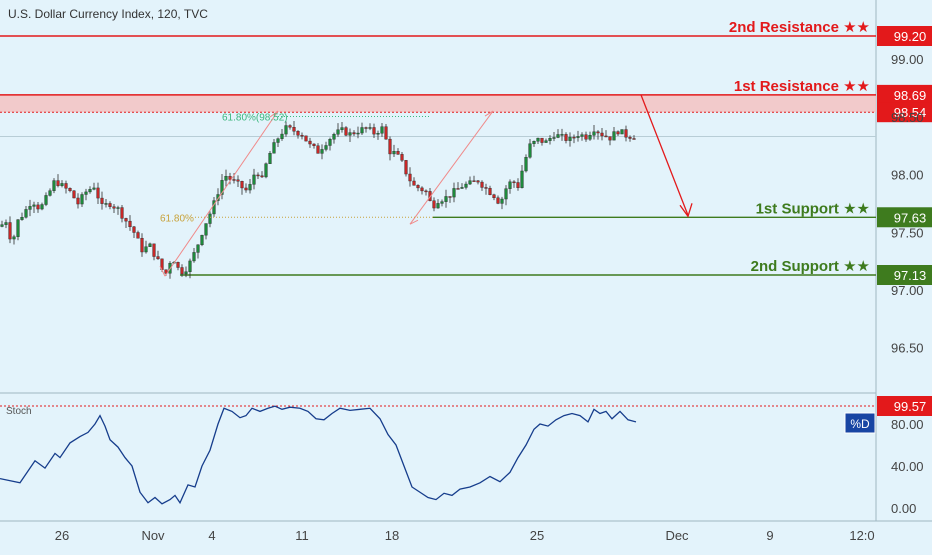  What do you see at coordinates (910, 95) in the screenshot?
I see `price-badge-text-98.69: 98.69` at bounding box center [910, 95].